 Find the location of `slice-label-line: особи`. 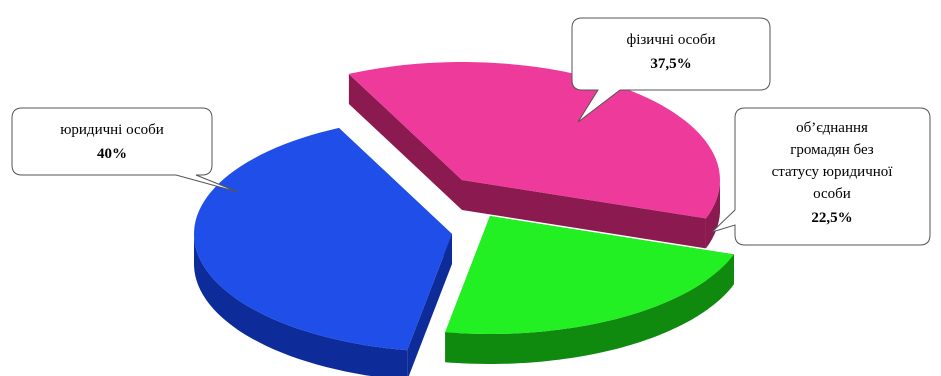

slice-label-line: особи is located at coordinates (832, 194).